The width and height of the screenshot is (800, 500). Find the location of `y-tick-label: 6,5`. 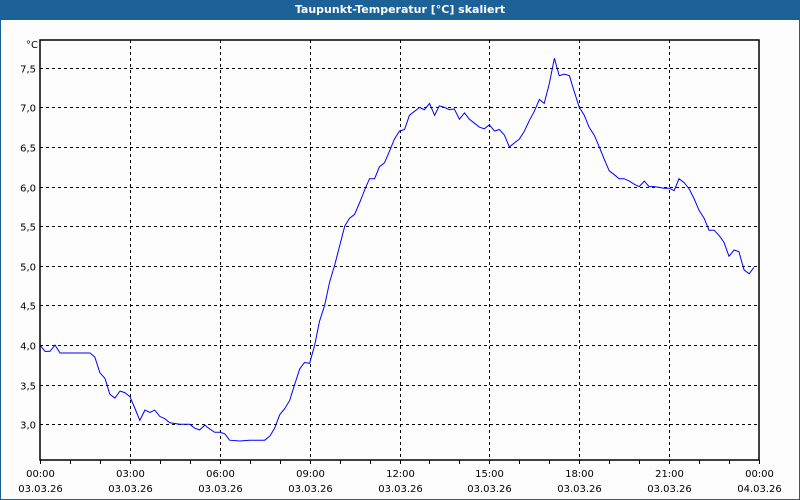

y-tick-label: 6,5 is located at coordinates (28, 149).